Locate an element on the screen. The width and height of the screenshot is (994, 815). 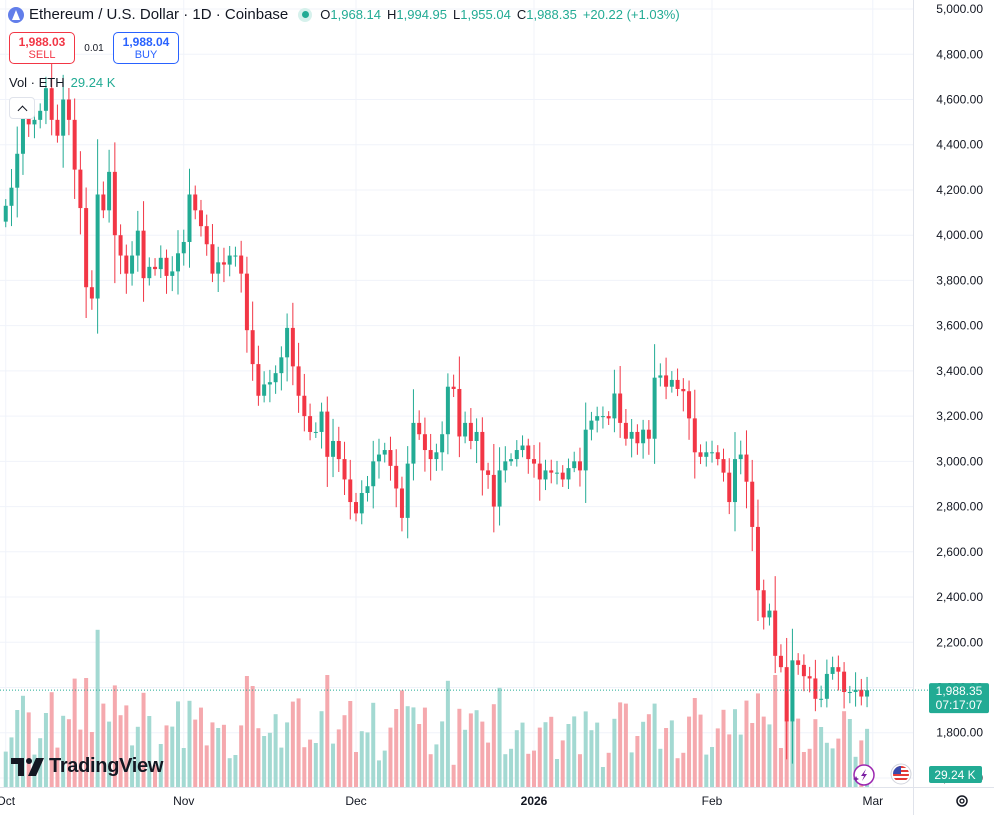
sell-button: 1,988.03 SELL is located at coordinates (42, 48).